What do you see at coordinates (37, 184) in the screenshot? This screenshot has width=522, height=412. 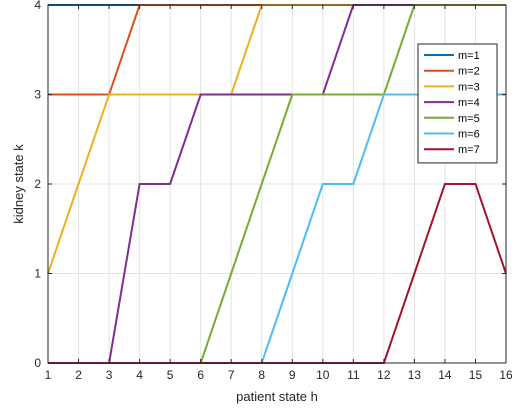 I see `y-tick-label: 2` at bounding box center [37, 184].